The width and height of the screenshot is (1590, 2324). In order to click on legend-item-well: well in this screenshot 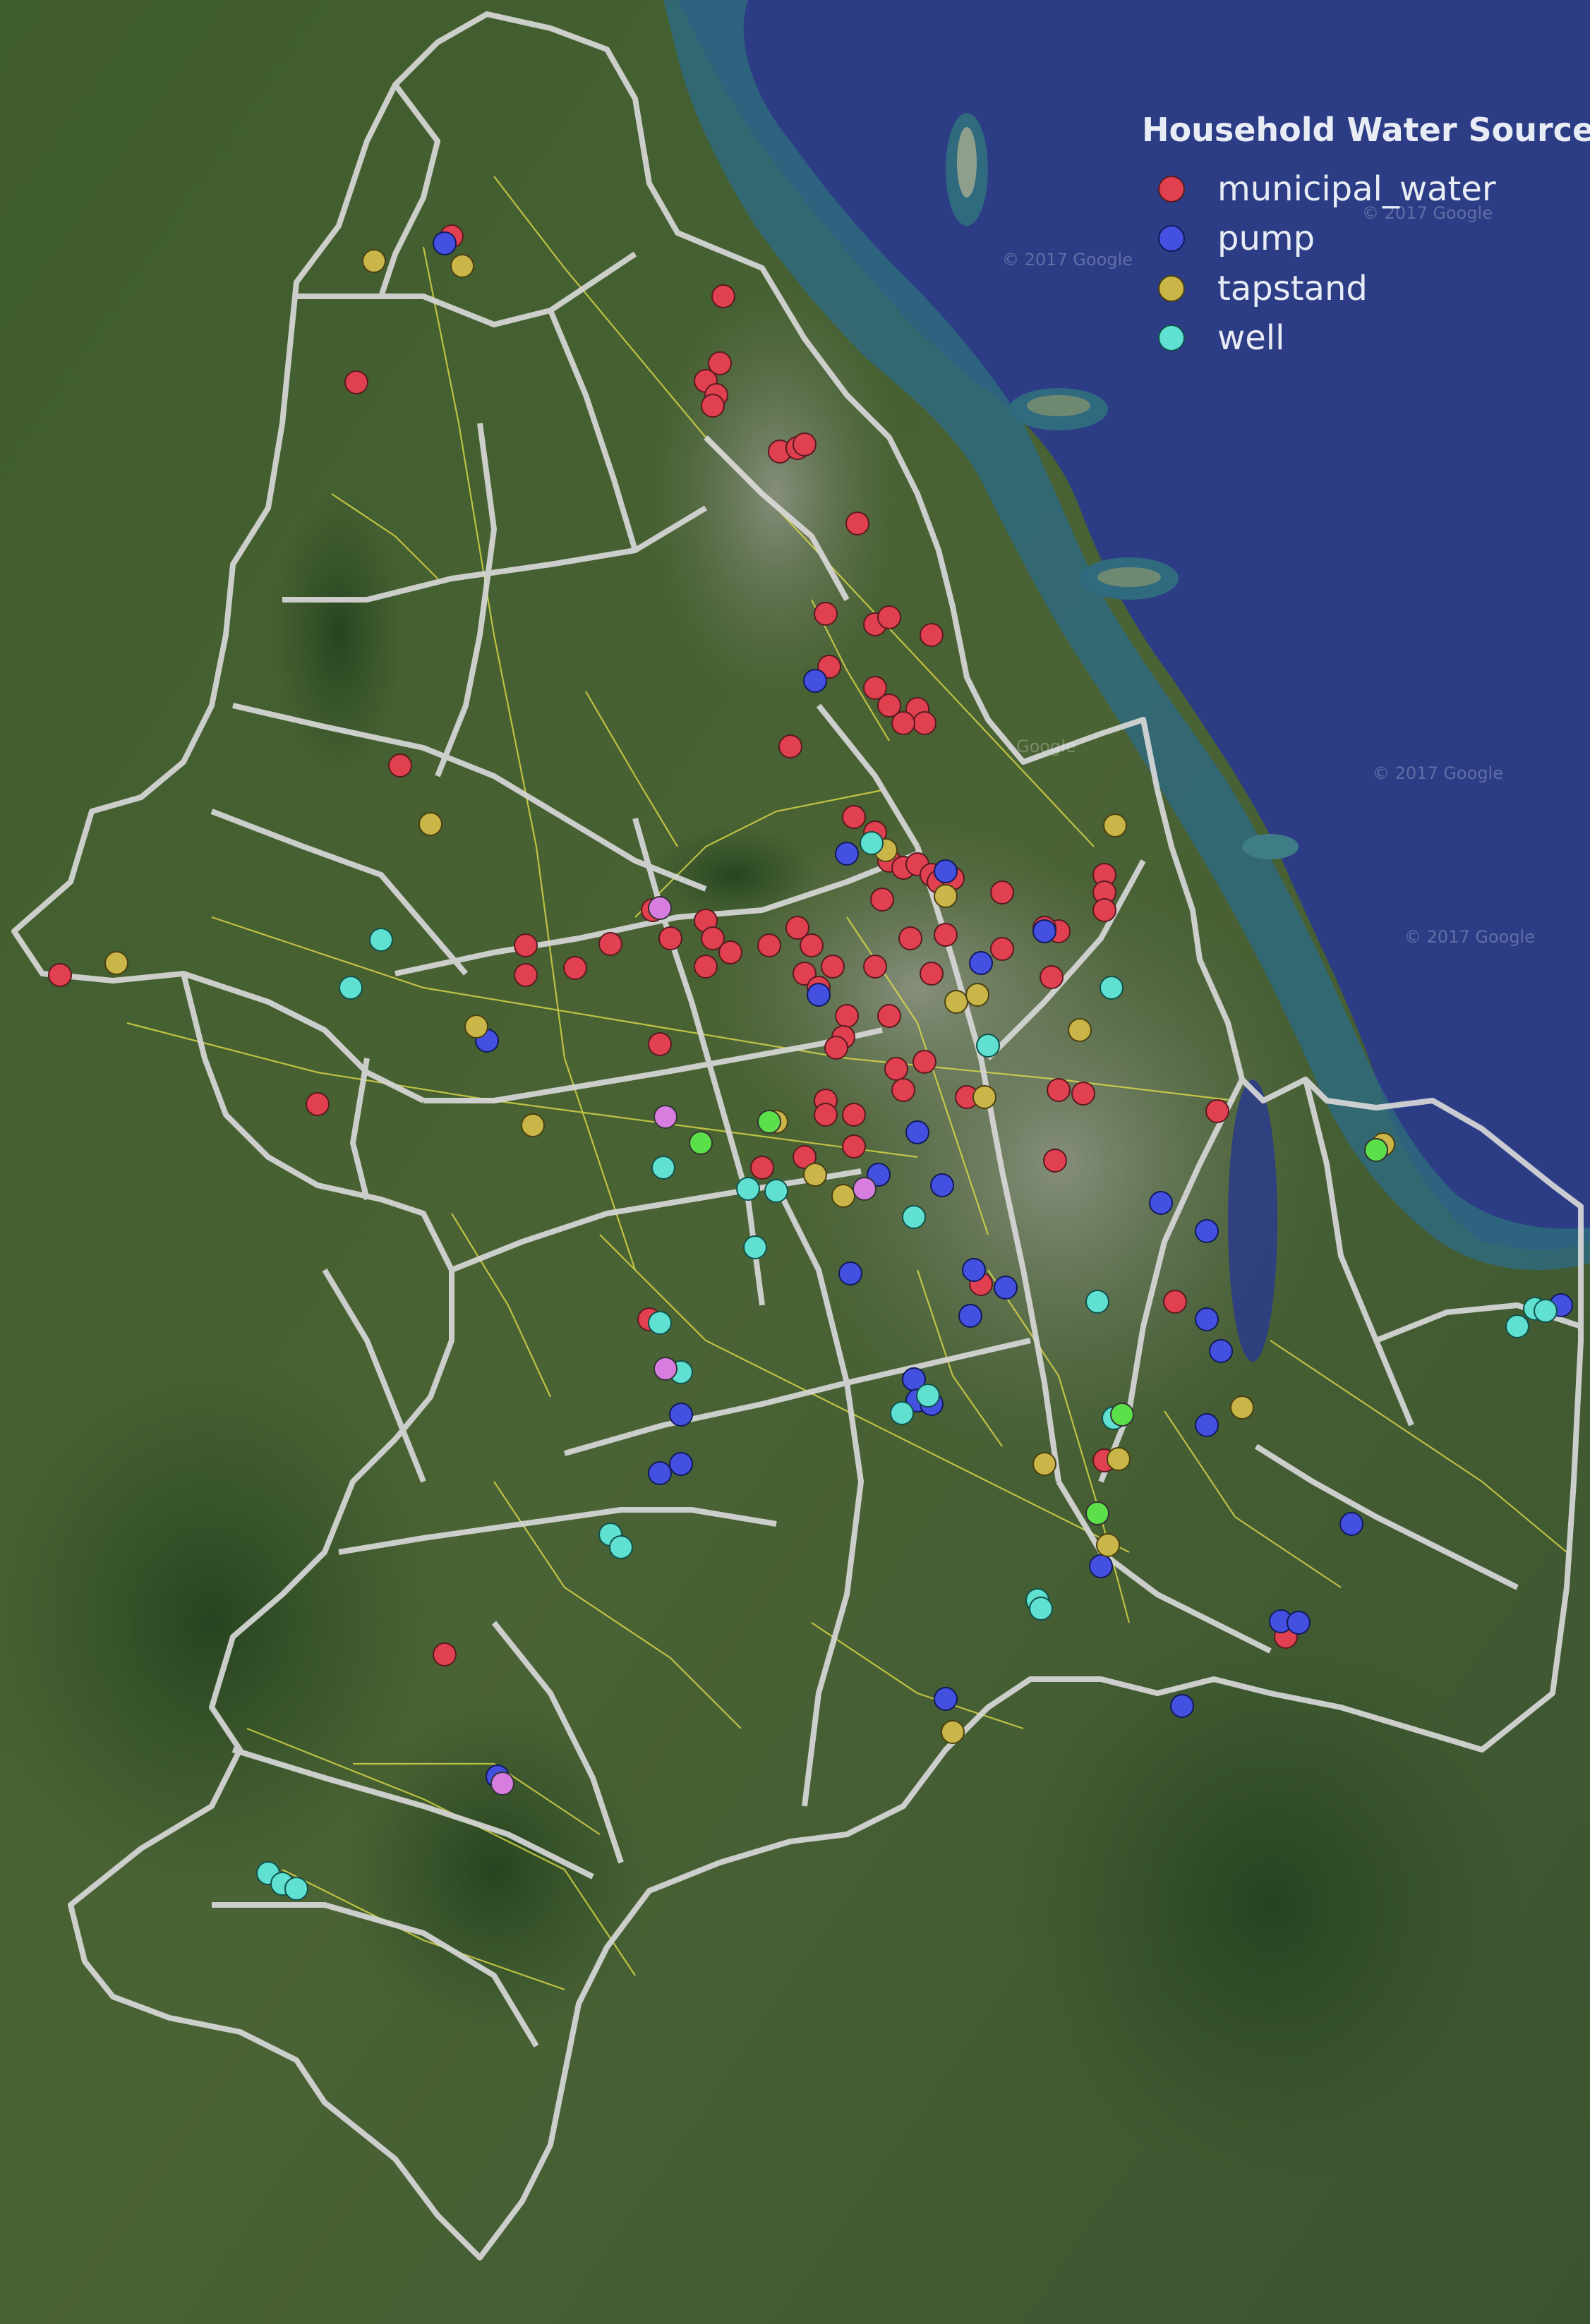, I will do `click(1221, 338)`.